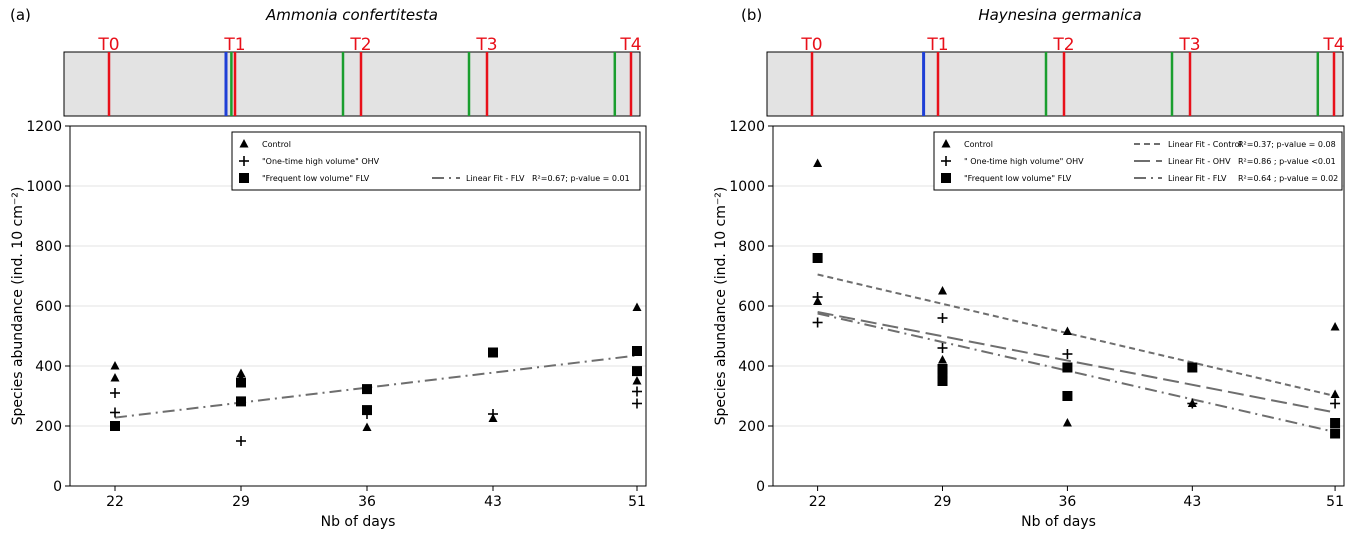  What do you see at coordinates (321, 161) in the screenshot?
I see `legend-series-label: "One-time high volume" OHV` at bounding box center [321, 161].